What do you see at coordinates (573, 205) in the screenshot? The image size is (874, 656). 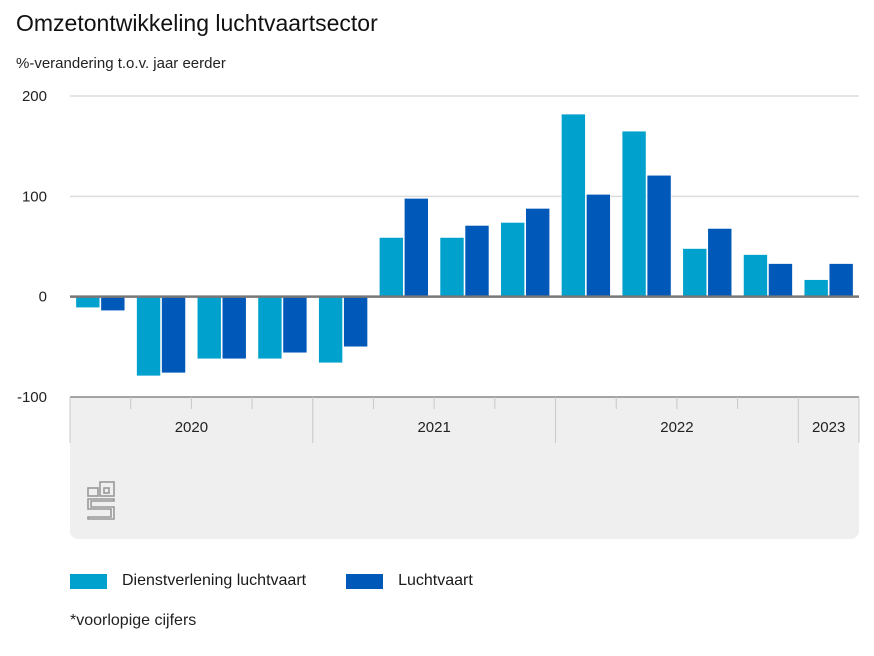 I see `bar-dienstverlening-2022-k1` at bounding box center [573, 205].